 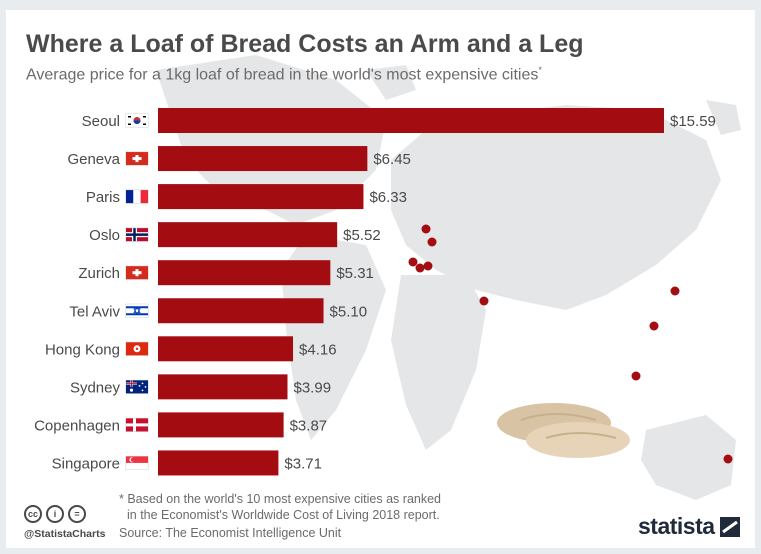 What do you see at coordinates (137, 348) in the screenshot?
I see `hong-kong-flag-icon` at bounding box center [137, 348].